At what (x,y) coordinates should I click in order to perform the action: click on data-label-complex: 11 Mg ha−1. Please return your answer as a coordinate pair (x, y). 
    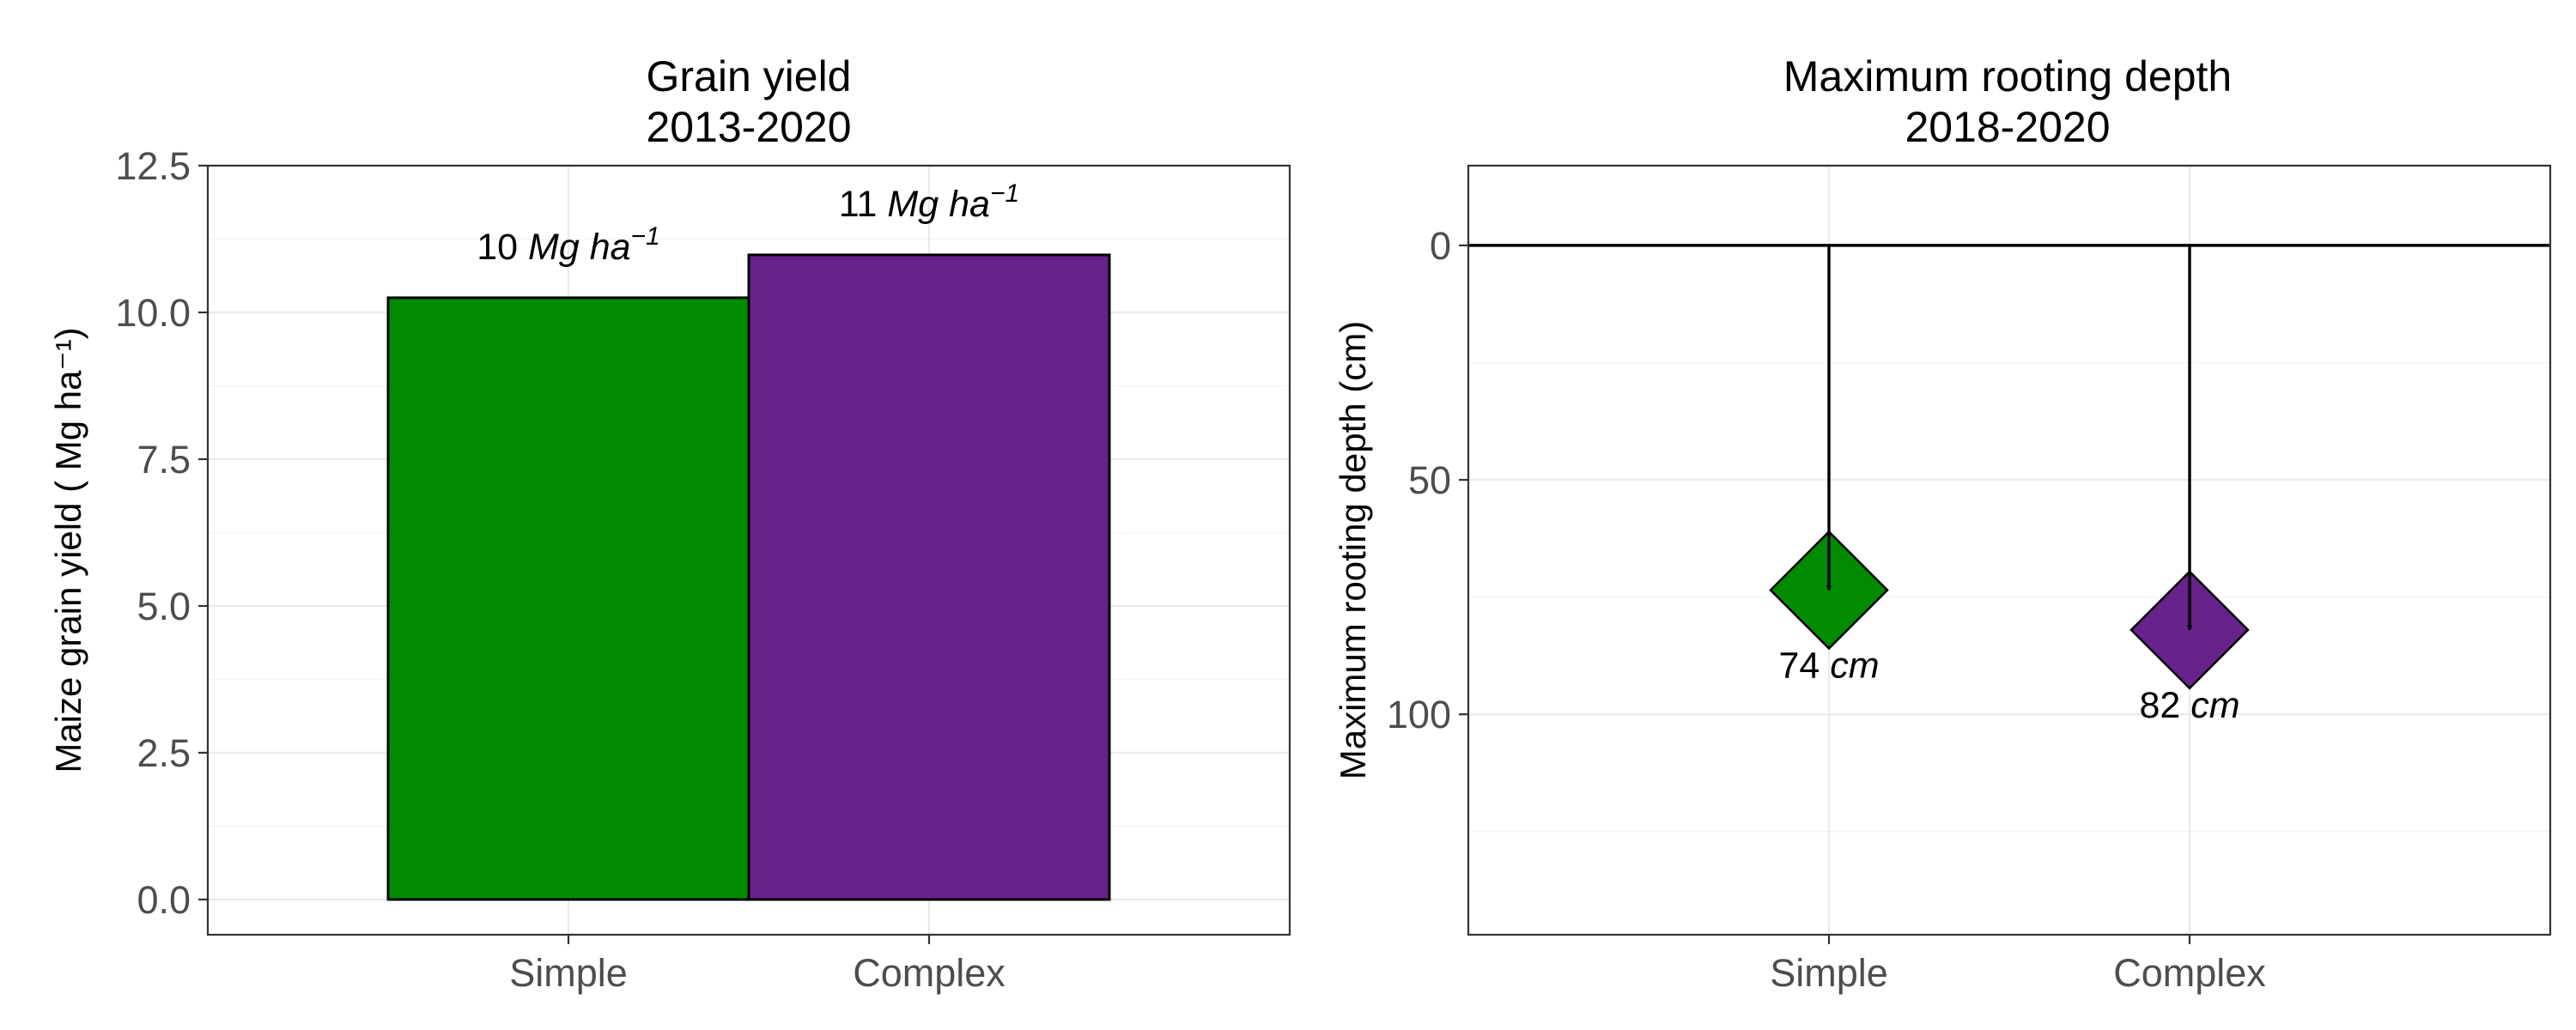
    Looking at the image, I should click on (929, 202).